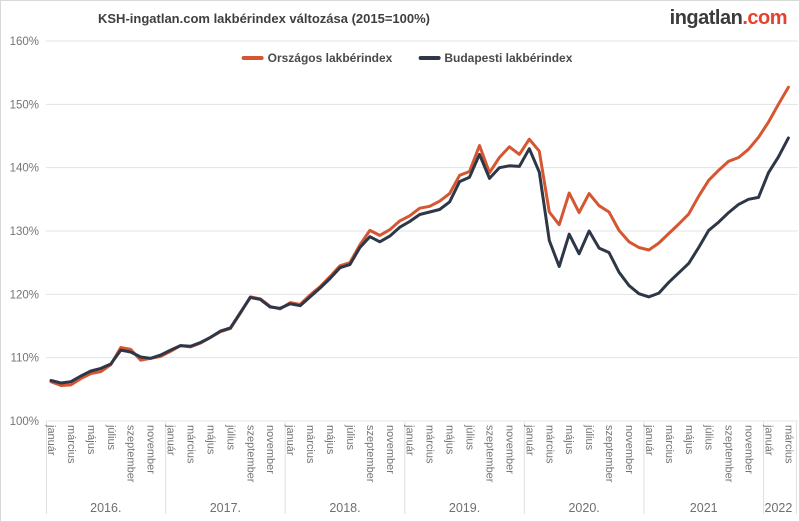 The width and height of the screenshot is (800, 522). What do you see at coordinates (508, 58) in the screenshot?
I see `legend-label-budapesti: Budapesti lakbérindex` at bounding box center [508, 58].